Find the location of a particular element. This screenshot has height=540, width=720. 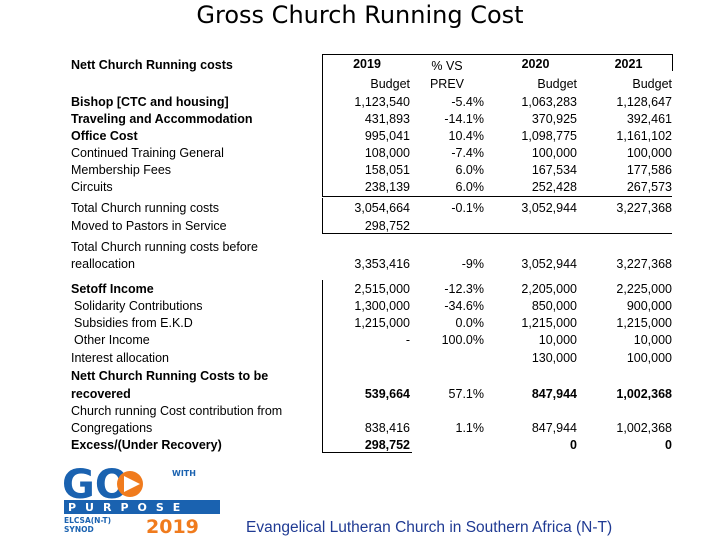

cell-2020: 167,534 is located at coordinates (554, 170).